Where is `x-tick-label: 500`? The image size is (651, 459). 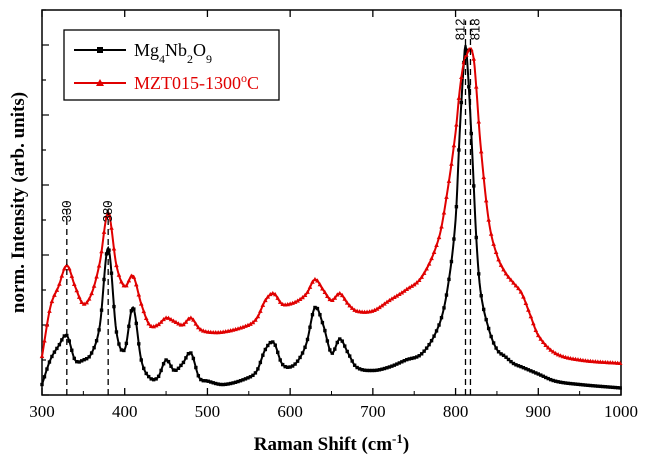
x-tick-label: 500 is located at coordinates (208, 411).